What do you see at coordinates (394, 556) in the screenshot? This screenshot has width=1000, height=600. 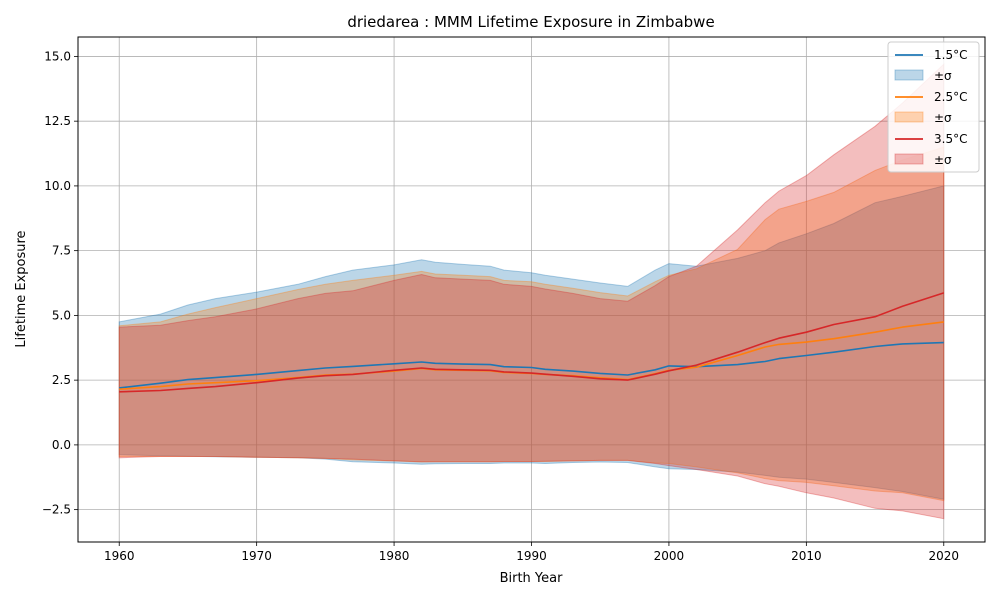 I see `x-tick-label: 1980` at bounding box center [394, 556].